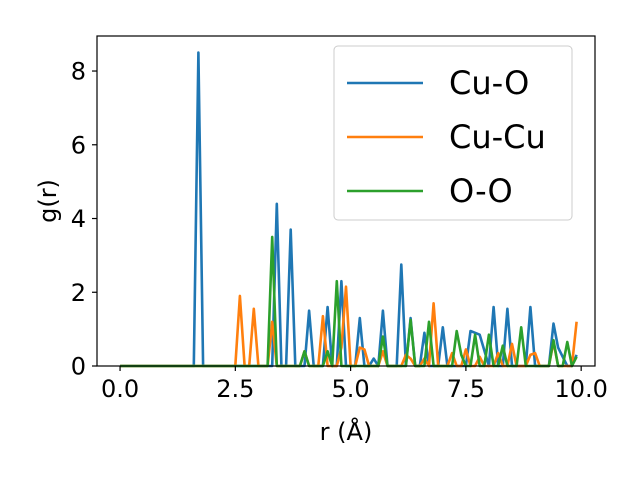 The height and width of the screenshot is (480, 640). I want to click on legend-box, so click(453, 133).